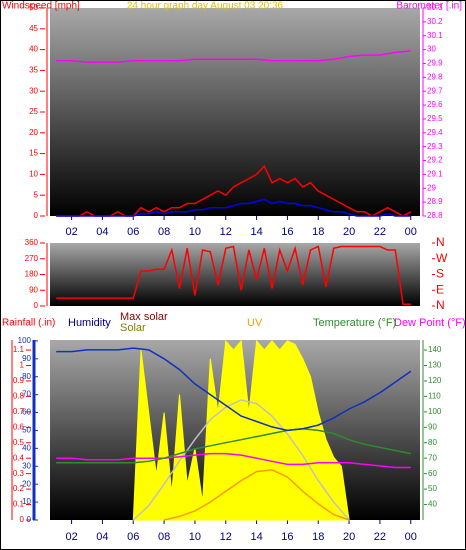 The width and height of the screenshot is (466, 550). I want to click on y-tick-label: 360, so click(32, 242).